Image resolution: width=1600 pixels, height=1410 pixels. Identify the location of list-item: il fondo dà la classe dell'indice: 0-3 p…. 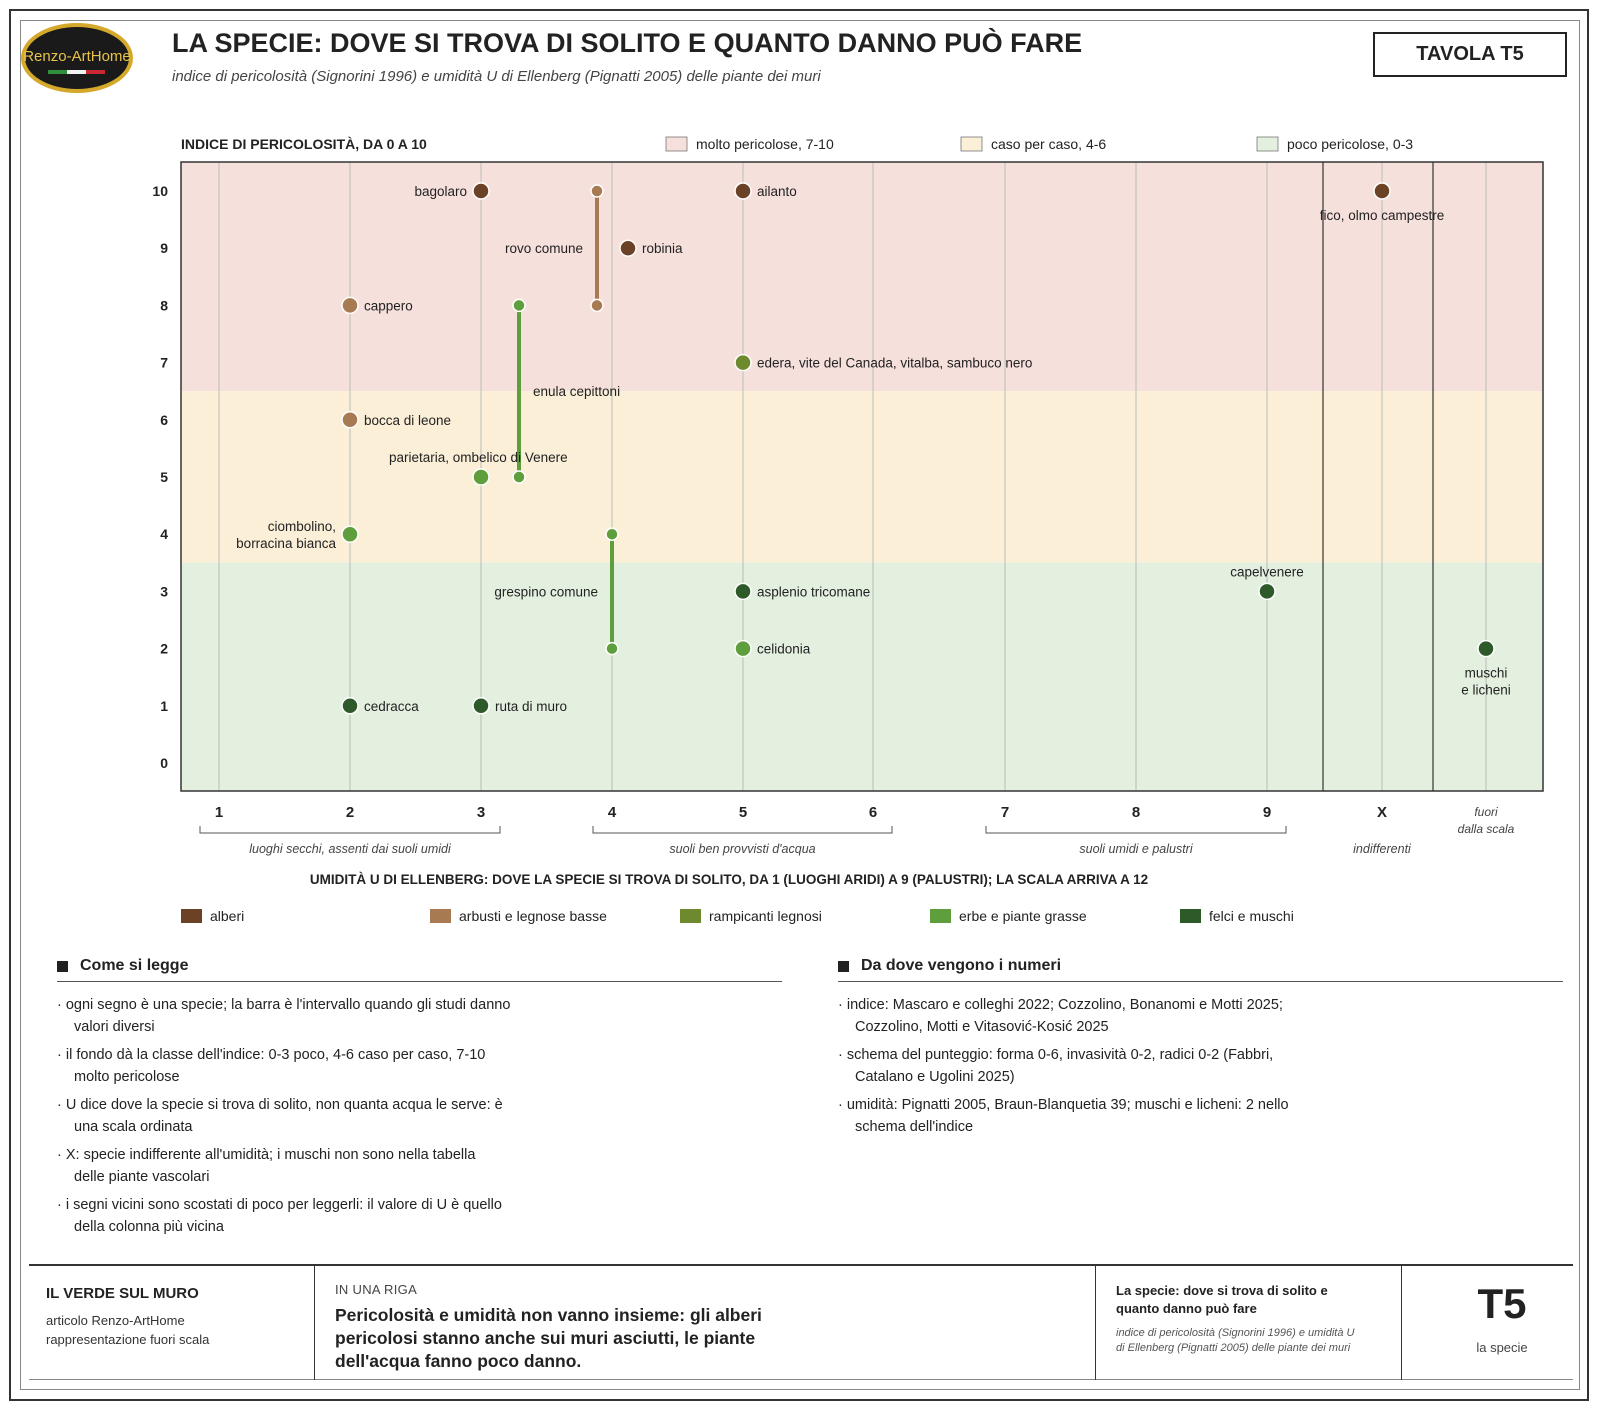
(288, 1066).